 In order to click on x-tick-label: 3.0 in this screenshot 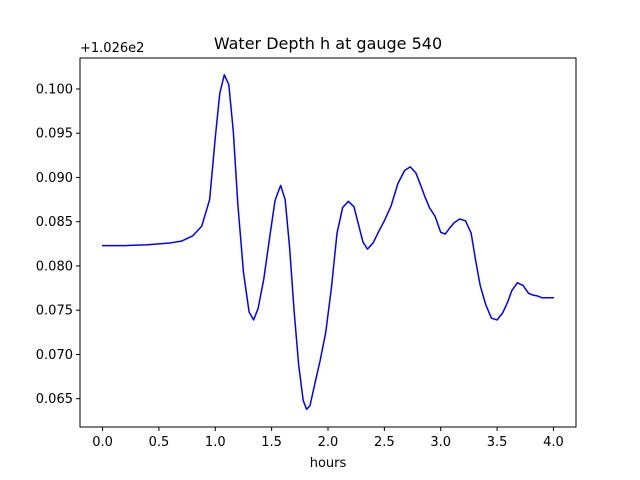, I will do `click(440, 442)`.